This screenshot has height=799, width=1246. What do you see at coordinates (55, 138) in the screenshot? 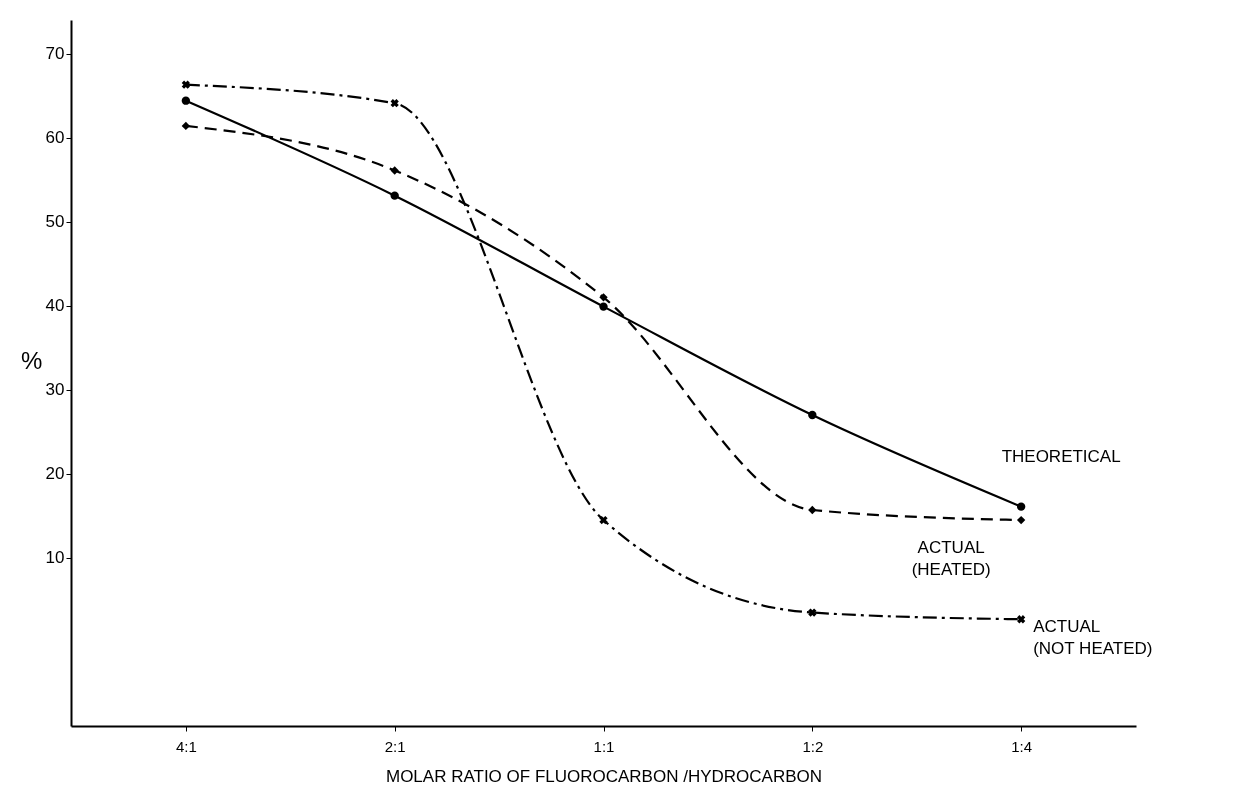
I see `y-tick-label: 60` at bounding box center [55, 138].